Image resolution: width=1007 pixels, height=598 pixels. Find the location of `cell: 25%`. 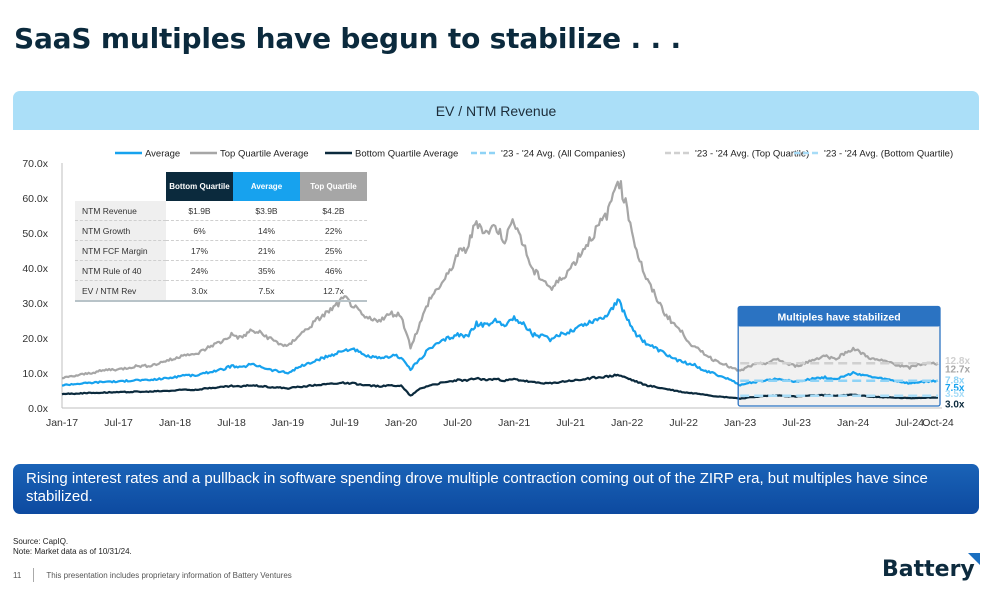

cell: 25% is located at coordinates (333, 250).